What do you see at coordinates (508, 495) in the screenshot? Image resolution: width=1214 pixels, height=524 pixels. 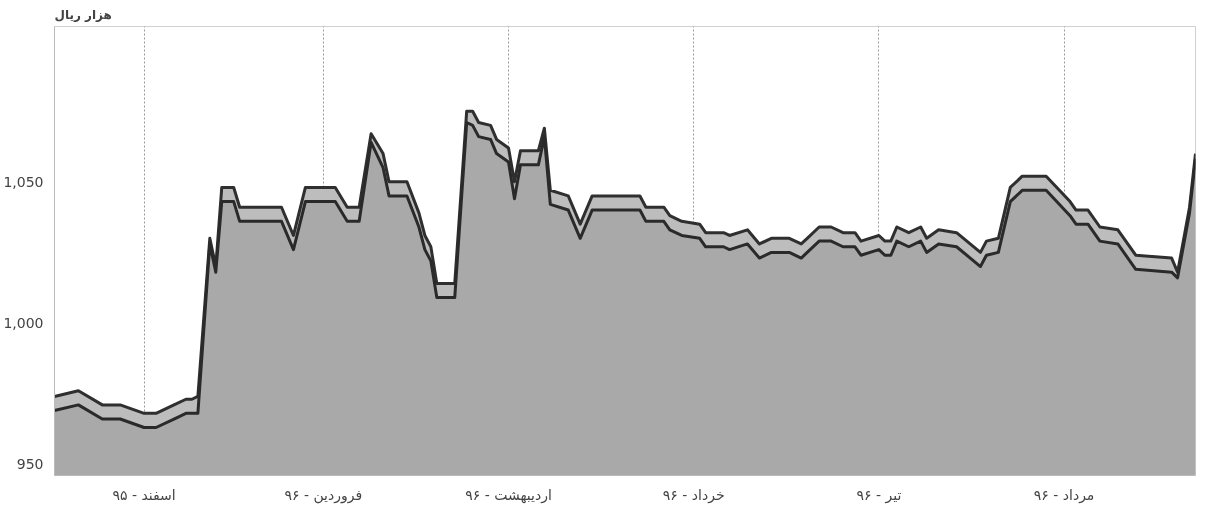 I see `x-tick-label: اردیبهشت - ۹۶` at bounding box center [508, 495].